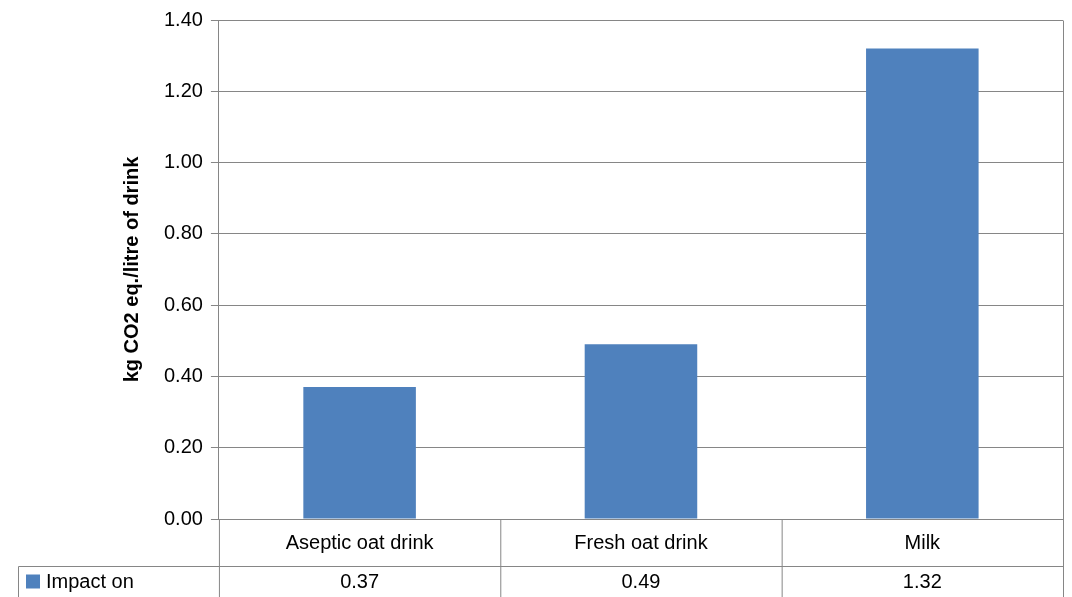  What do you see at coordinates (90, 581) in the screenshot?
I see `legend-label: Impact on` at bounding box center [90, 581].